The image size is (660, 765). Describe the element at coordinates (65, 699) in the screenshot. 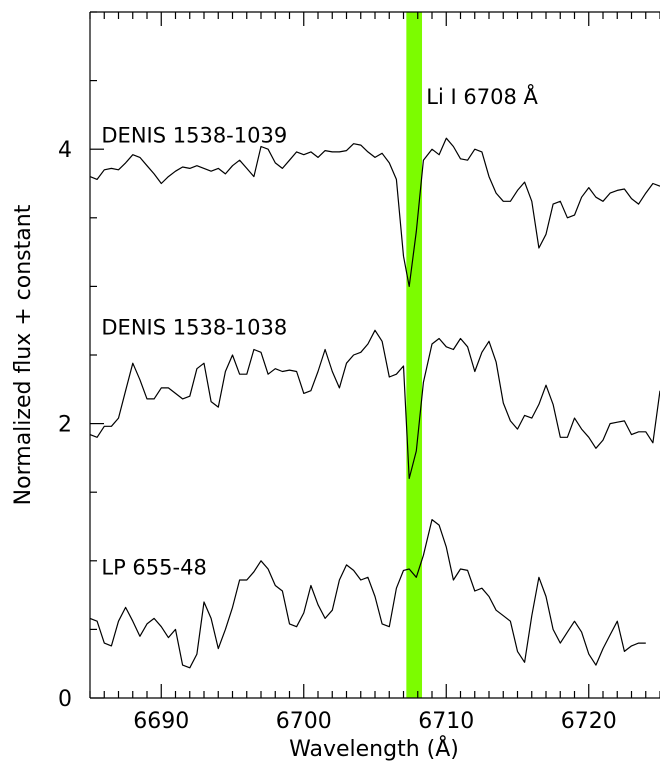

I see `y-tick-label: 0` at that location.